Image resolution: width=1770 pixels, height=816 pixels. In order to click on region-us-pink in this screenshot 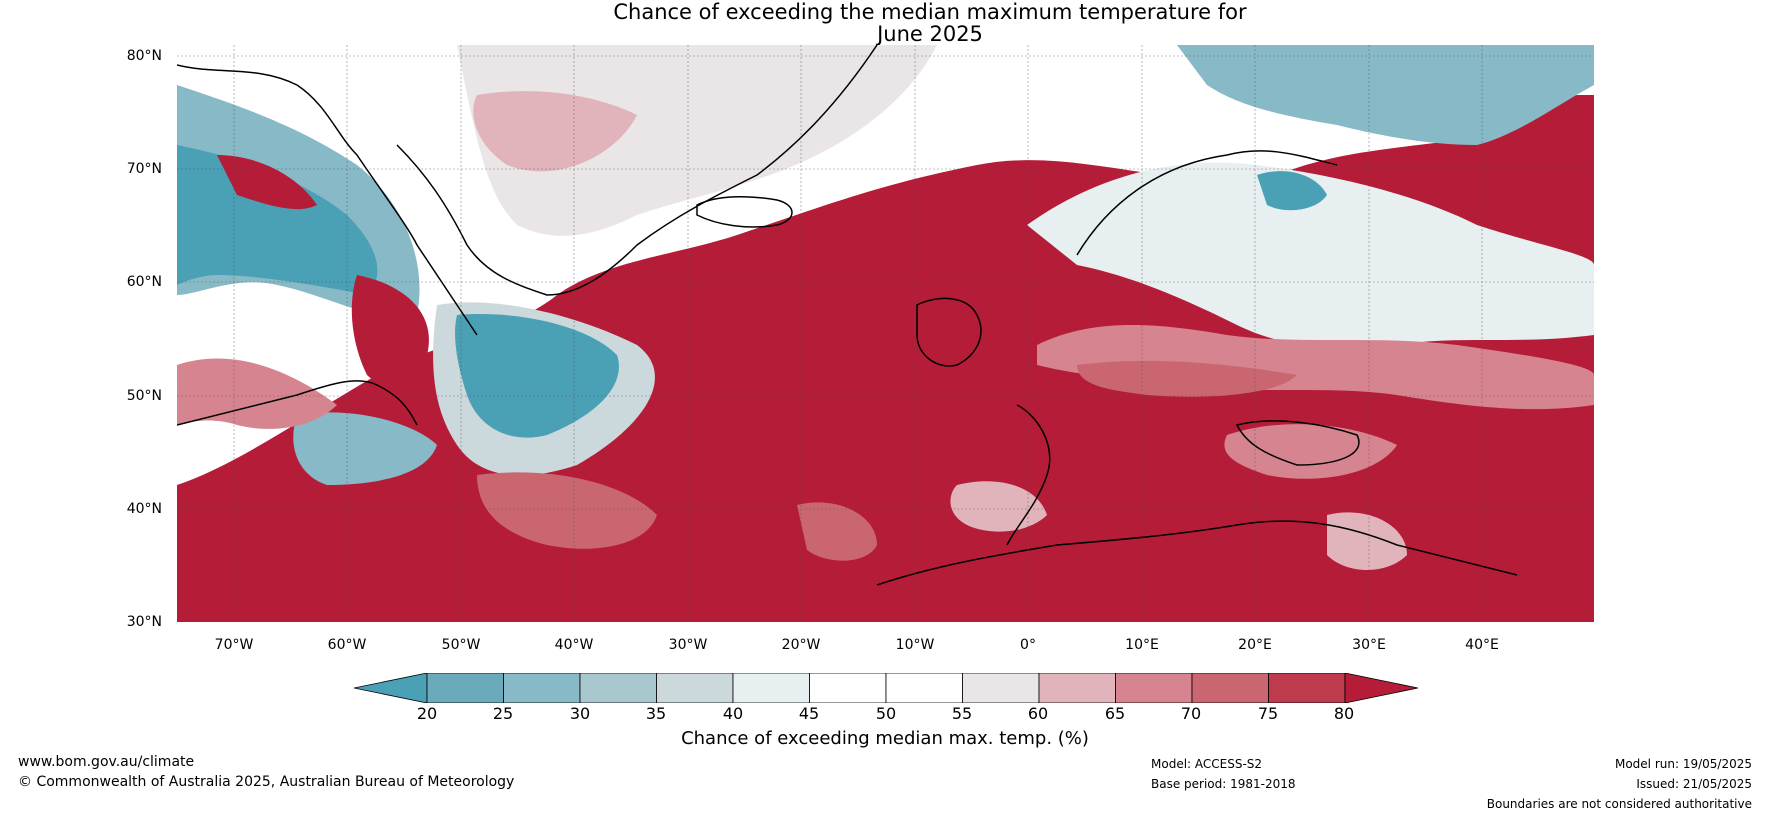, I will do `click(257, 393)`.